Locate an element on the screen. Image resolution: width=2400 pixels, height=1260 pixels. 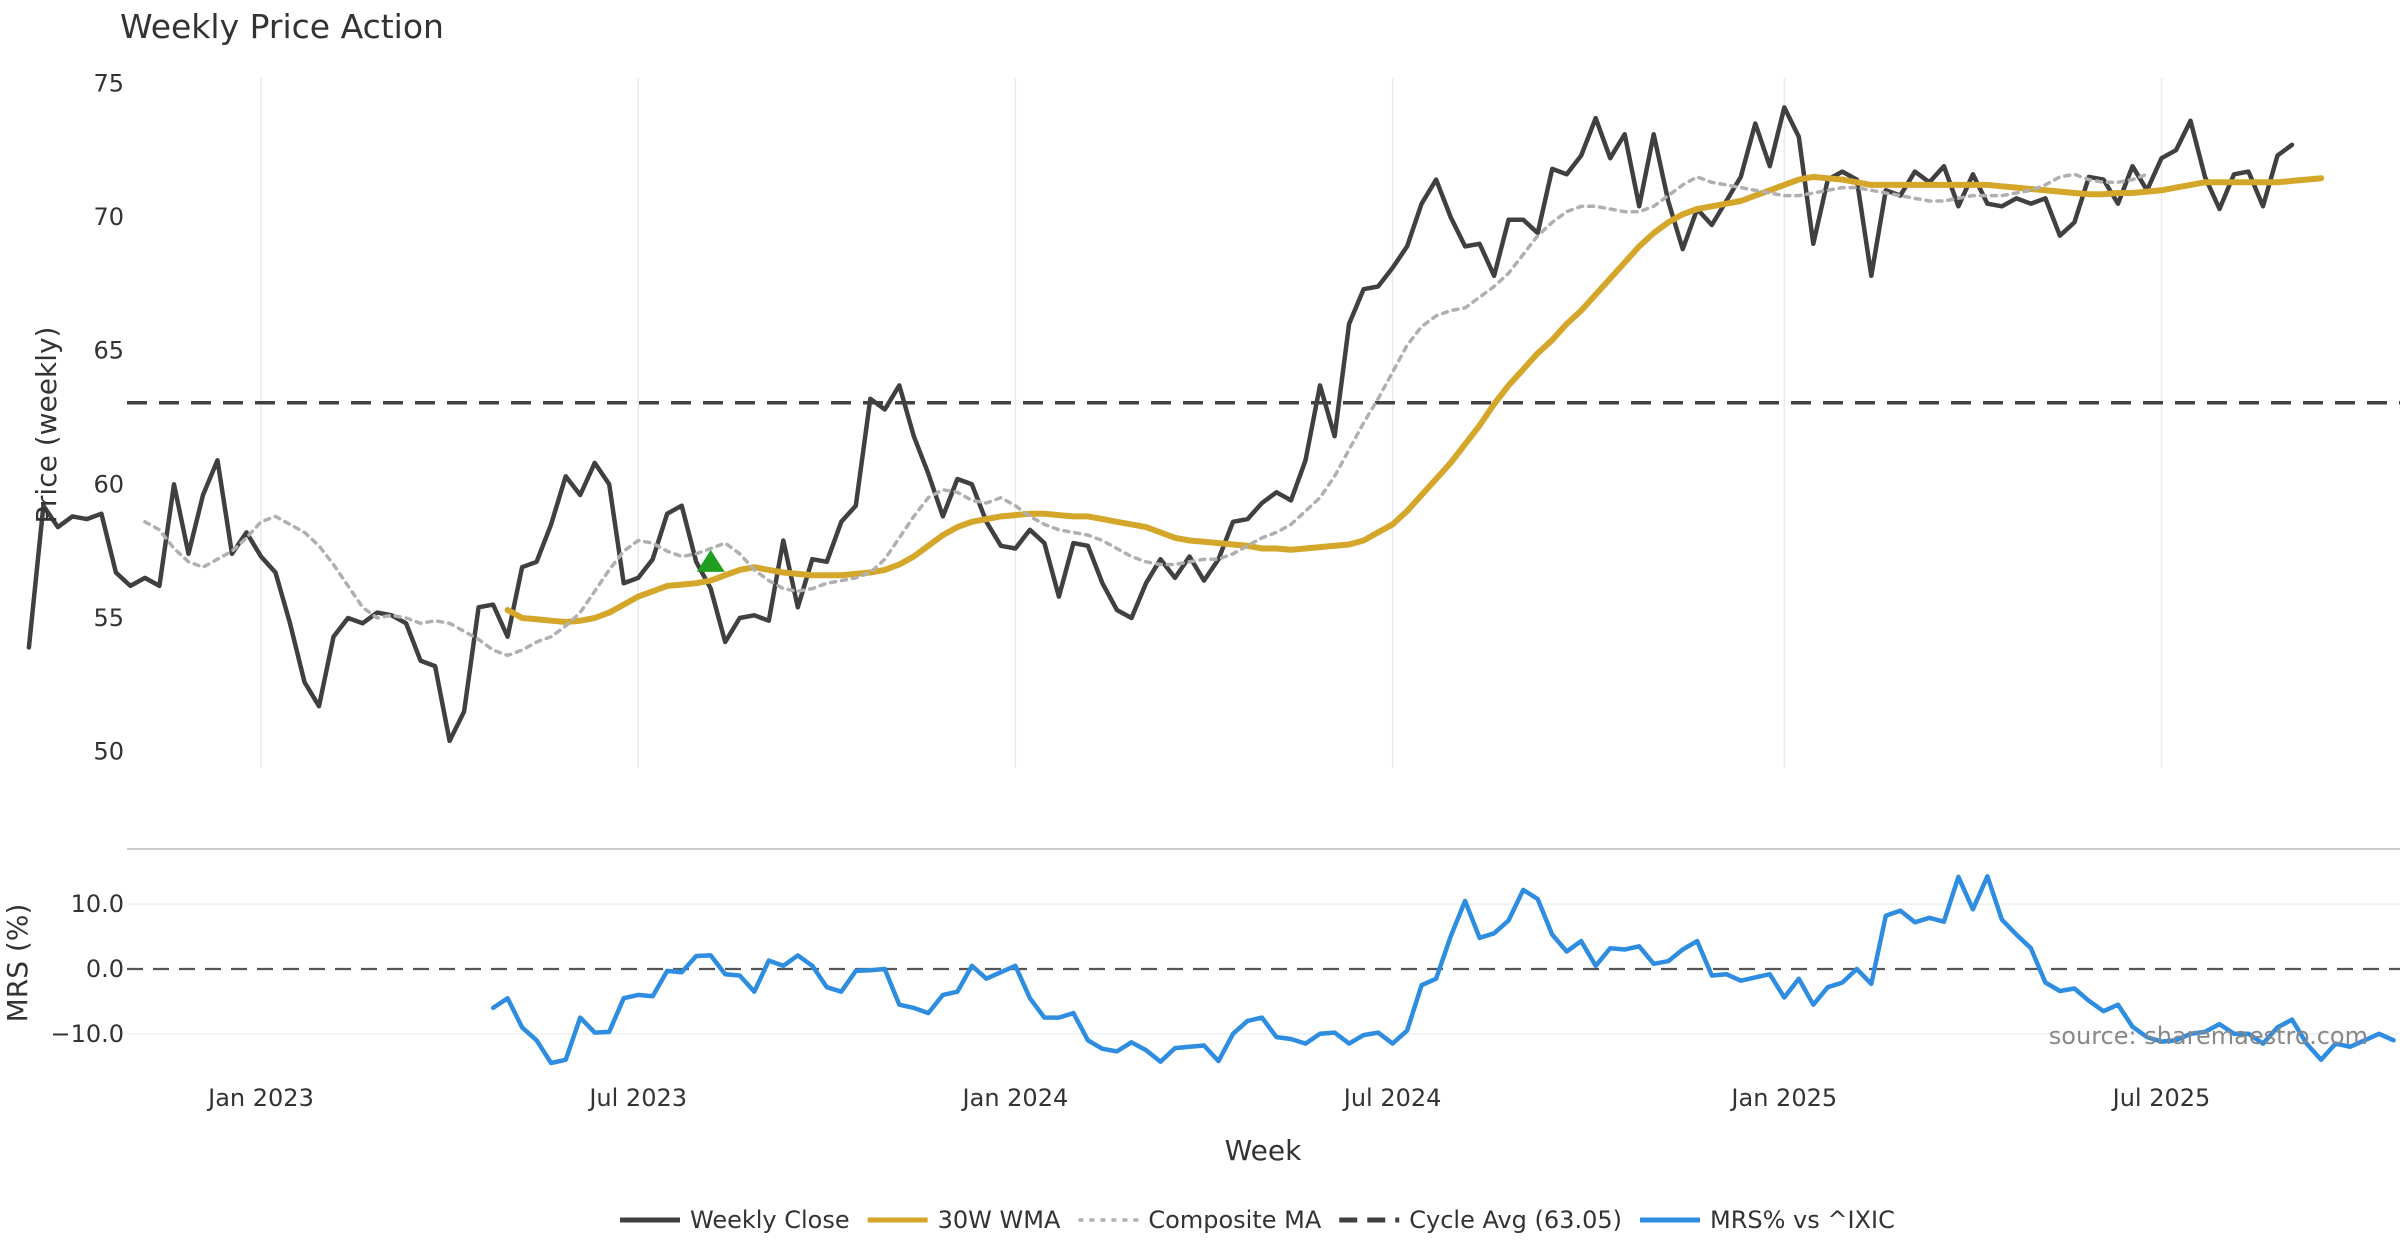
price-y-tick-label: 55 is located at coordinates (108, 618).